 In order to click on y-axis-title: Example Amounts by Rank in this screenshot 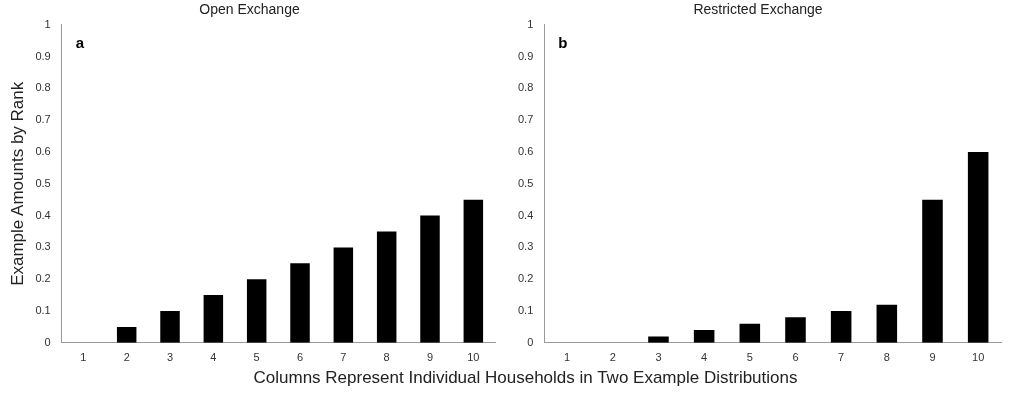, I will do `click(17, 183)`.